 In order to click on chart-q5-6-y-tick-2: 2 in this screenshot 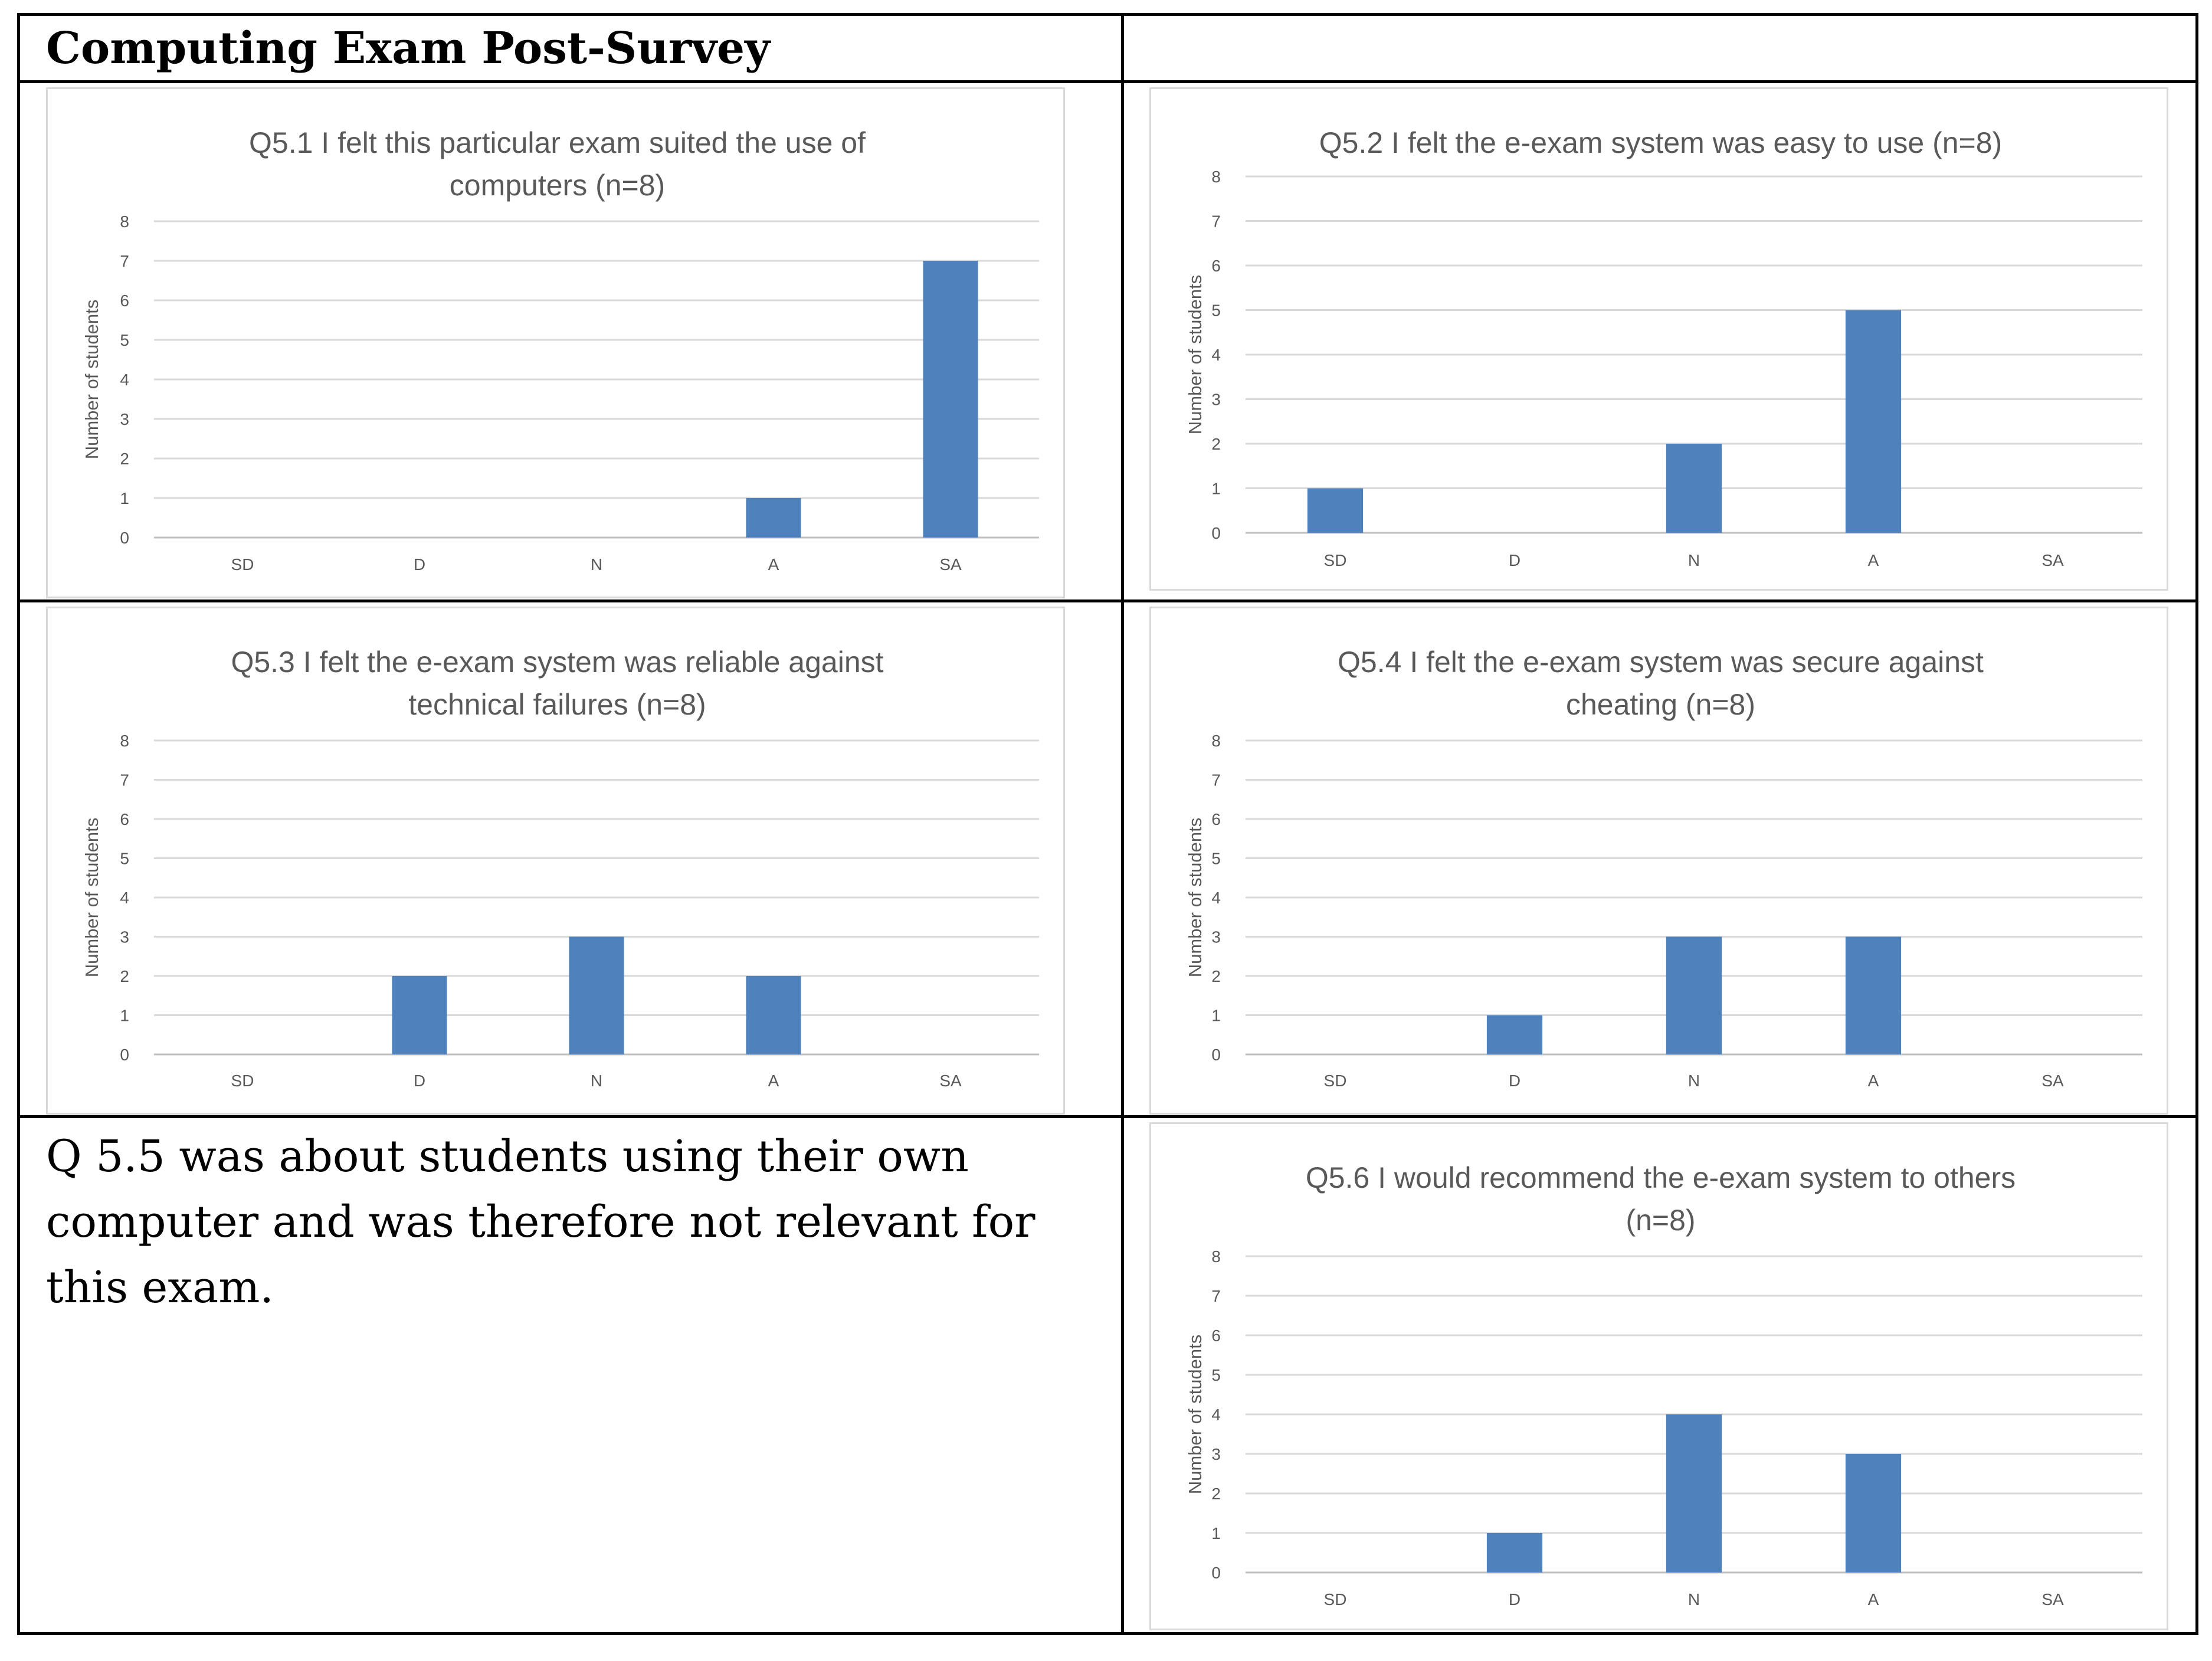, I will do `click(1216, 1494)`.